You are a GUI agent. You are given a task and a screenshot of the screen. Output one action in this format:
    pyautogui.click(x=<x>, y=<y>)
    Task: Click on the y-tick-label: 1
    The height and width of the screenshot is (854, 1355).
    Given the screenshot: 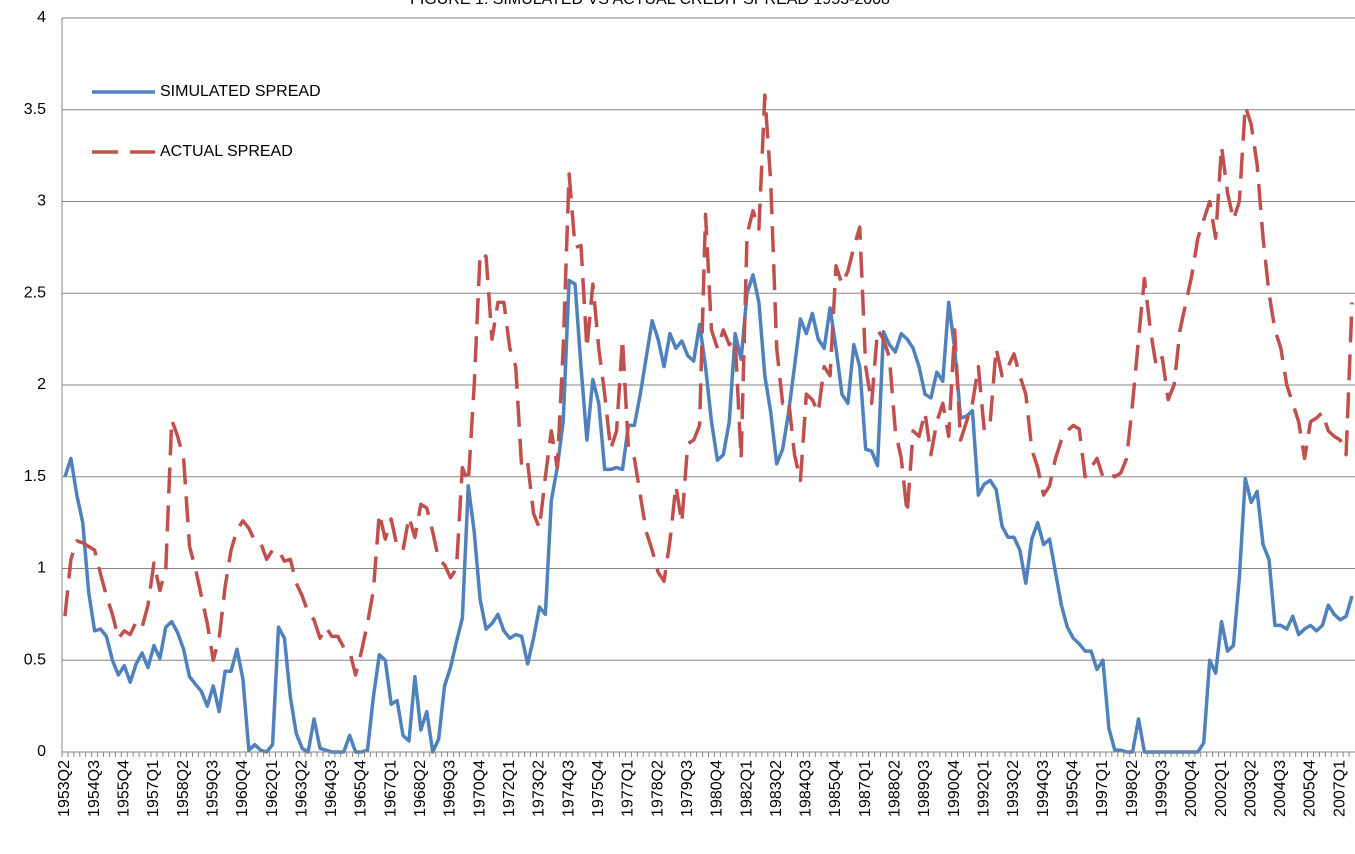 What is the action you would take?
    pyautogui.click(x=41, y=568)
    